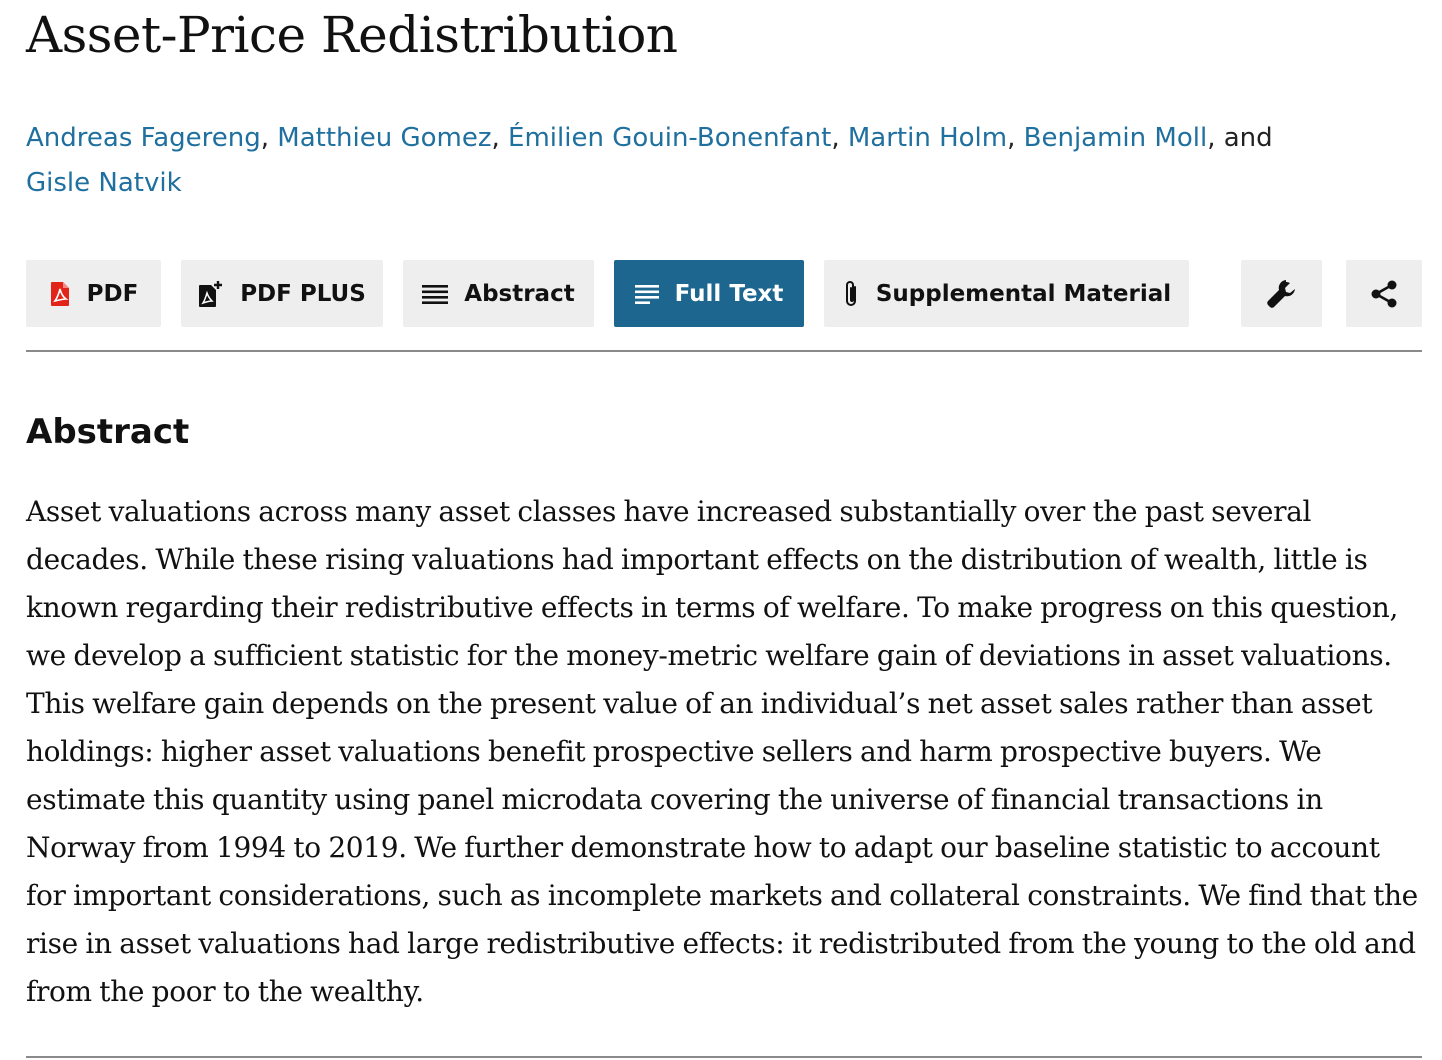 The width and height of the screenshot is (1442, 1060). I want to click on article-toolbar: PDF PDF PLUS Abstract, so click(724, 293).